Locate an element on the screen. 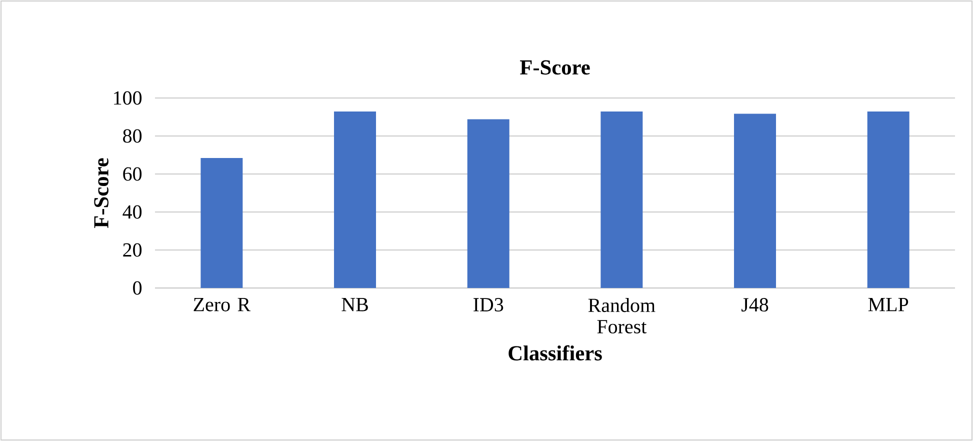  x-tick-label: ID3 is located at coordinates (489, 305).